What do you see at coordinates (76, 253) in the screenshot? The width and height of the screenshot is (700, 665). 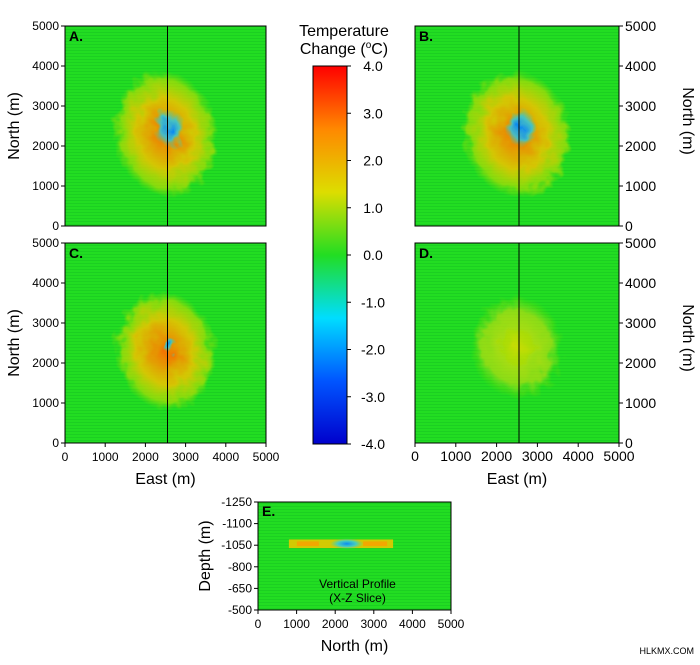 I see `panel-label: C.` at bounding box center [76, 253].